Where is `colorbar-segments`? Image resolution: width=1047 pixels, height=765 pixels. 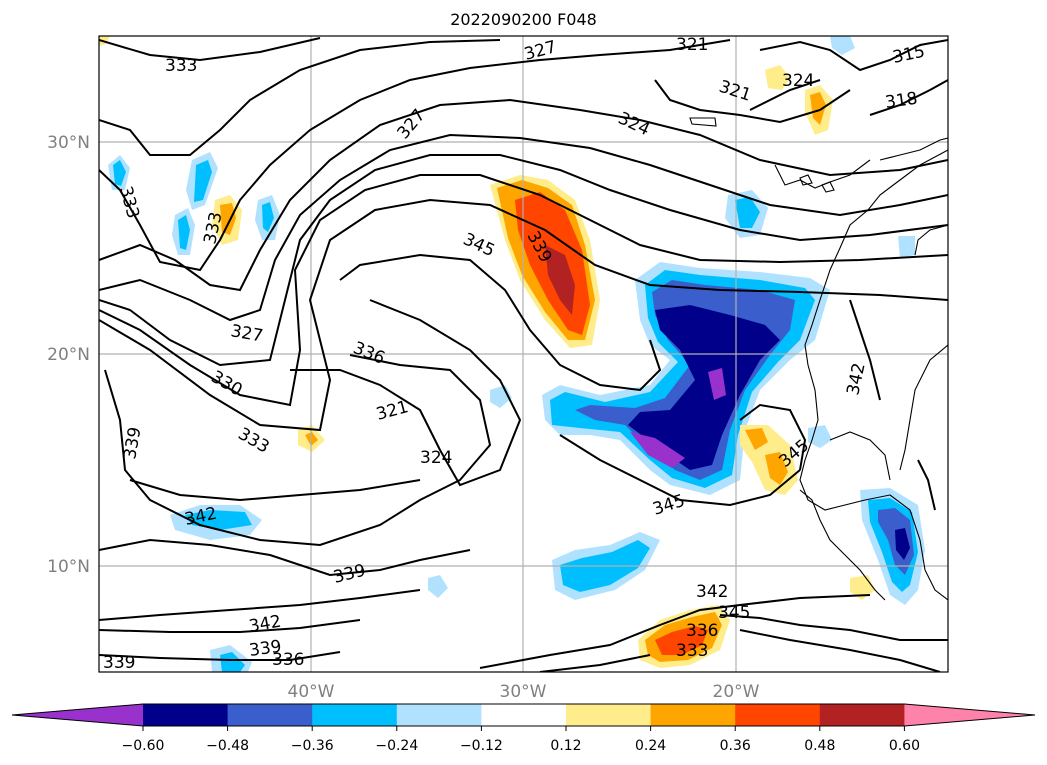
colorbar-segments is located at coordinates (523, 715).